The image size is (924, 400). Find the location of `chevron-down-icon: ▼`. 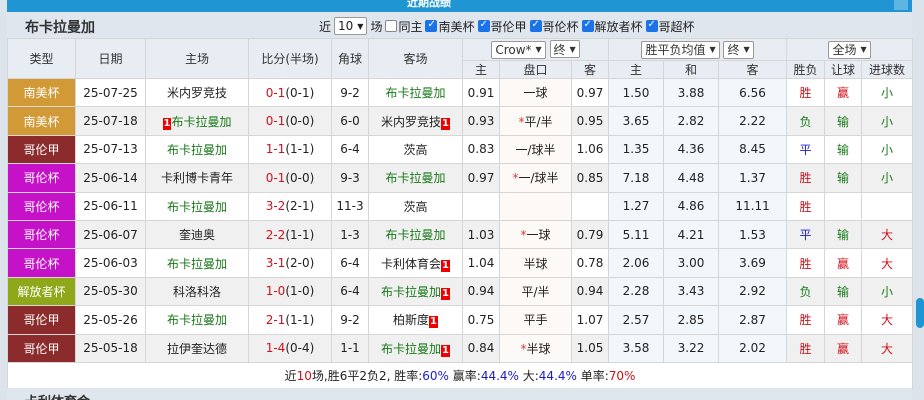

chevron-down-icon: ▼ is located at coordinates (712, 49).